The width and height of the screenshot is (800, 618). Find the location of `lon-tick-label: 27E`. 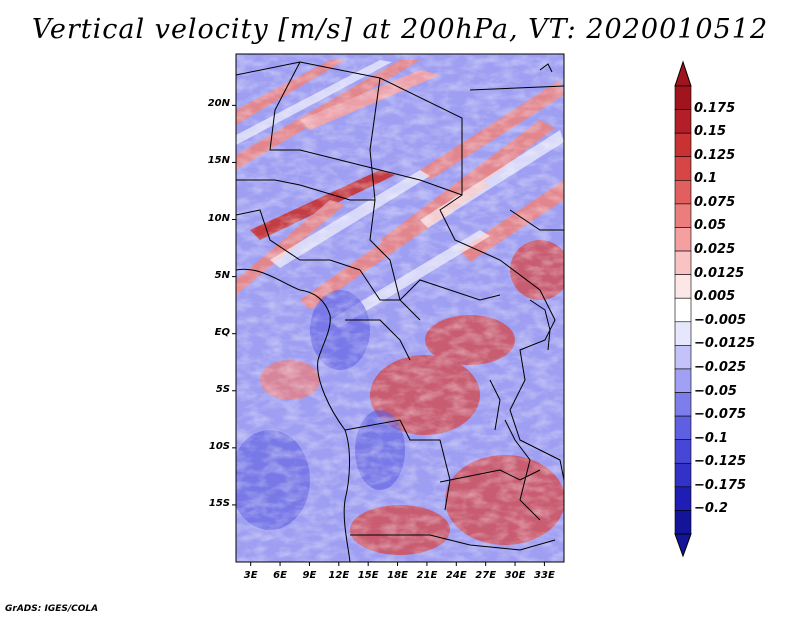

lon-tick-label: 27E is located at coordinates (486, 575).